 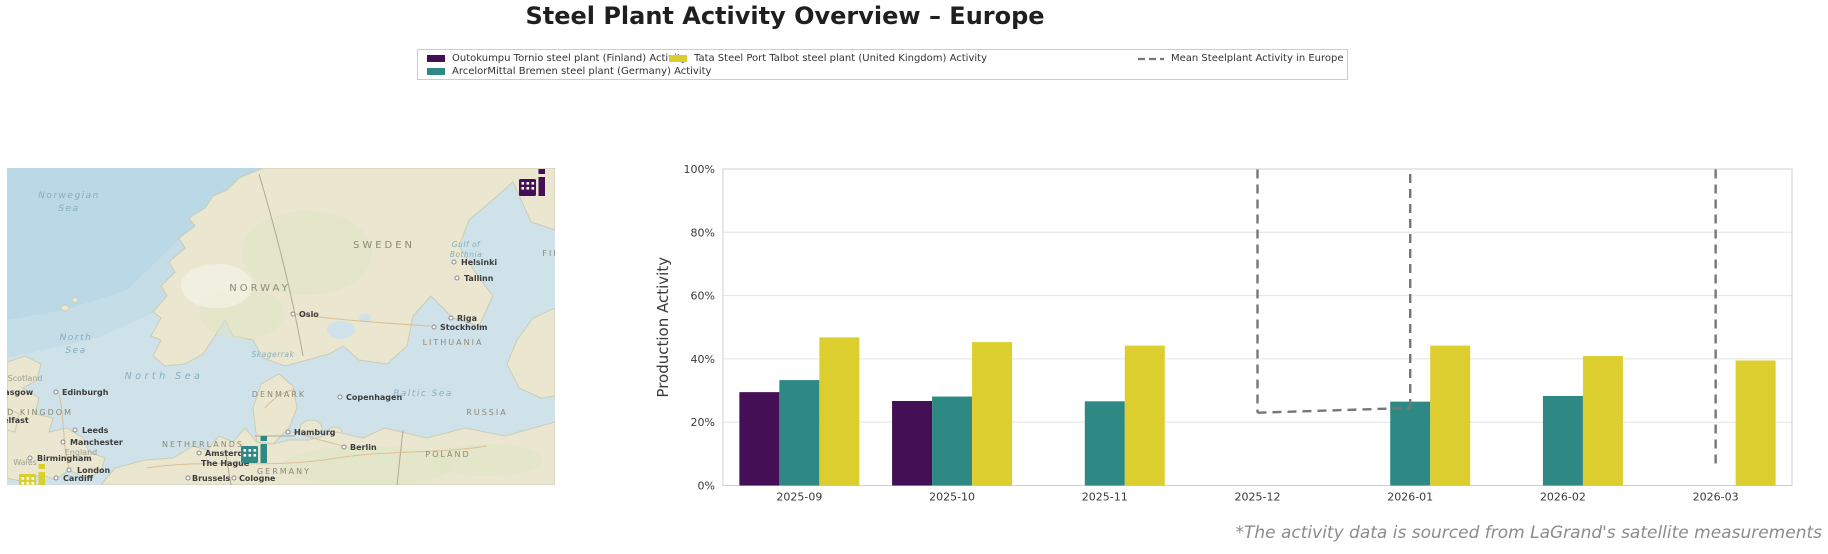 What do you see at coordinates (211, 478) in the screenshot?
I see `map-label: Brussels` at bounding box center [211, 478].